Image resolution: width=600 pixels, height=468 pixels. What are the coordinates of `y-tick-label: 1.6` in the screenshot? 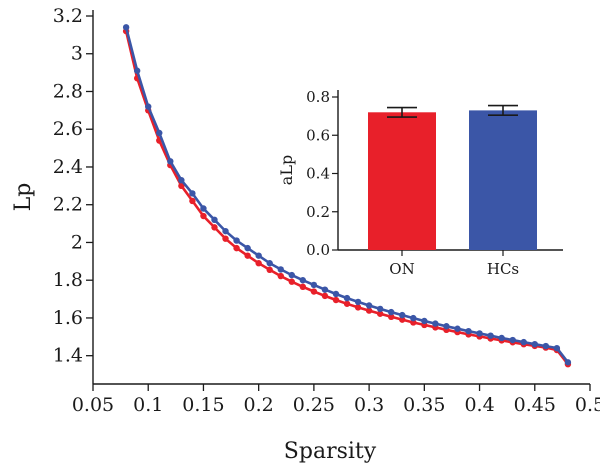 It's located at (68, 318).